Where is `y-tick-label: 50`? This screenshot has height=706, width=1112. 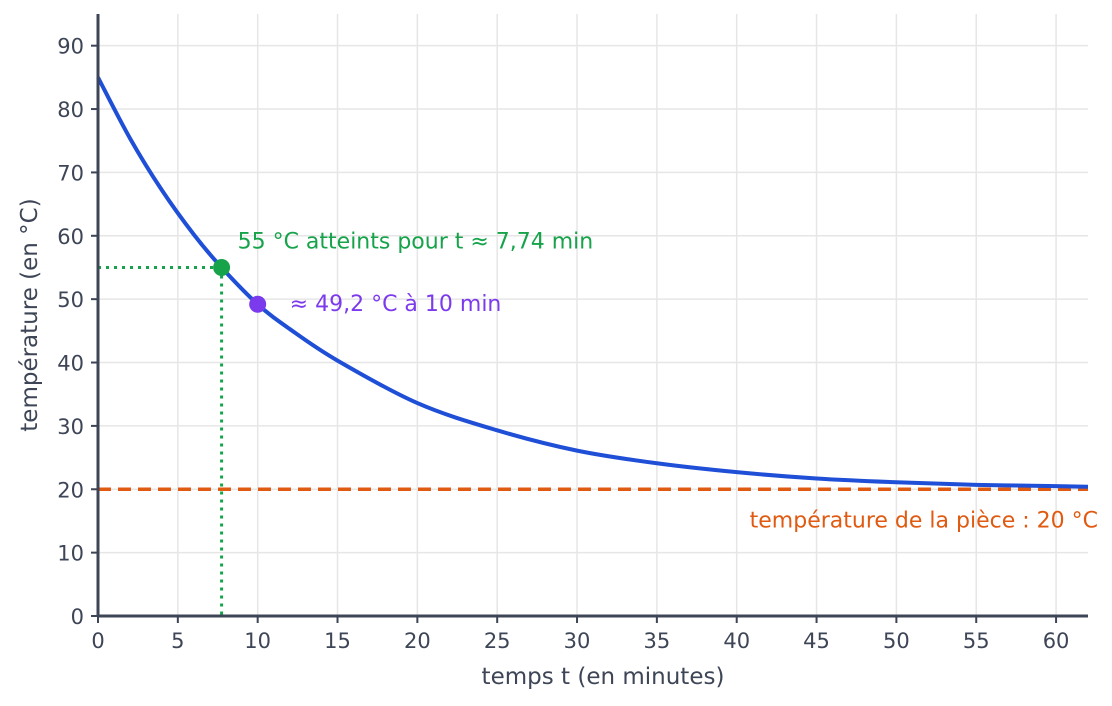 y-tick-label: 50 is located at coordinates (70, 300).